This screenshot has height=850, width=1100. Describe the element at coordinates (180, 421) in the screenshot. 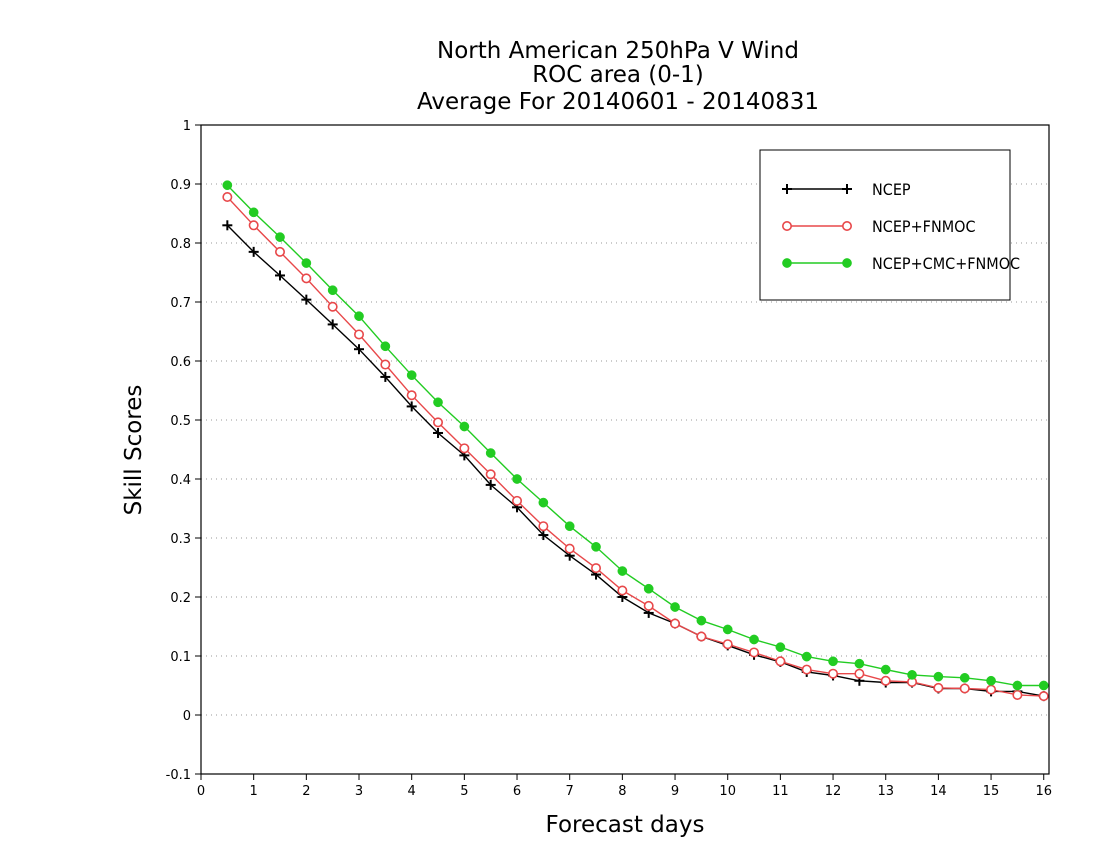

I see `y-tick-label: 0.5` at that location.